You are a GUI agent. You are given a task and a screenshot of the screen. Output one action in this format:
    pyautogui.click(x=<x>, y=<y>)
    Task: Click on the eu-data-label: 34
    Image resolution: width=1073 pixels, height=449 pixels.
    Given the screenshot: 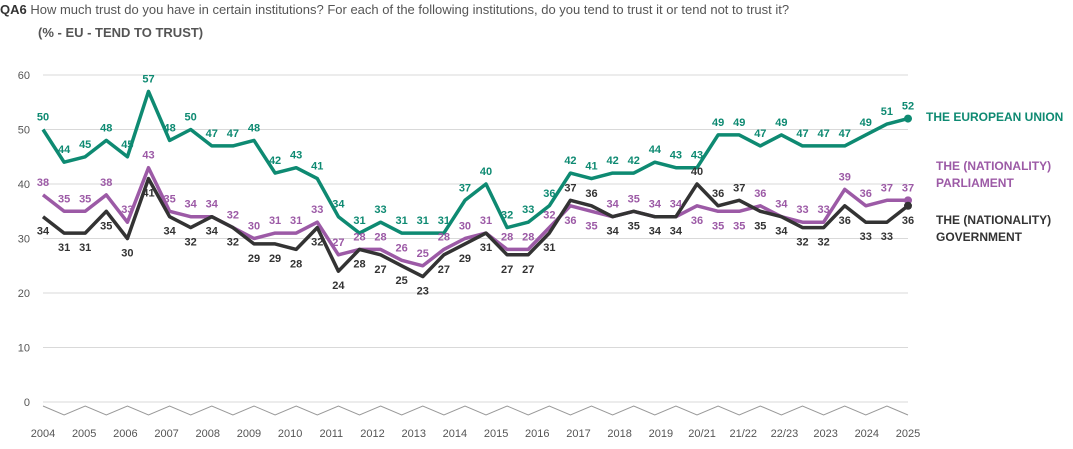 What is the action you would take?
    pyautogui.click(x=338, y=205)
    